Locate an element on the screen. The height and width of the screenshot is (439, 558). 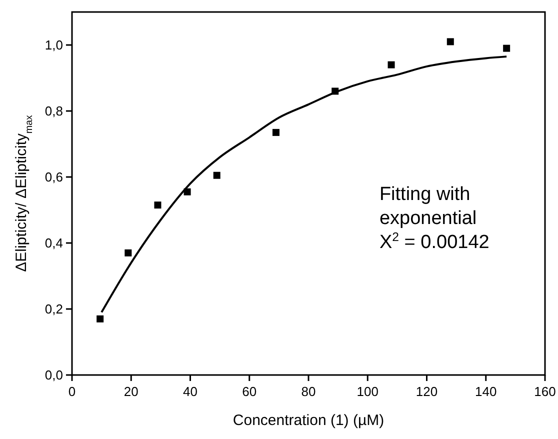
y-tick-label: 0,8 is located at coordinates (53, 111).